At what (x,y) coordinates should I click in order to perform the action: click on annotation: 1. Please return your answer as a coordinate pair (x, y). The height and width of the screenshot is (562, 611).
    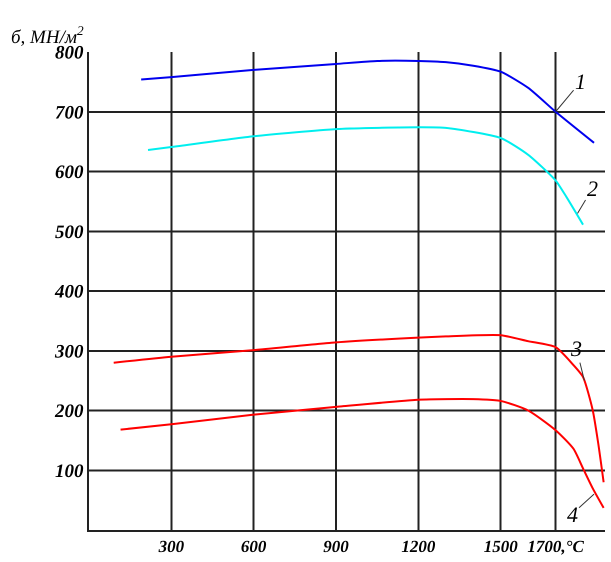
    Looking at the image, I should click on (580, 81).